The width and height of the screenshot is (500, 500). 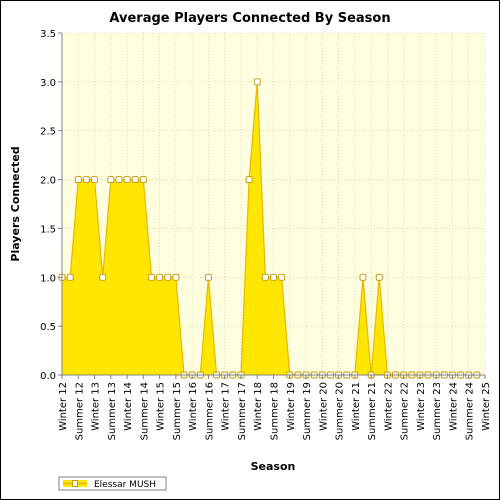 What do you see at coordinates (193, 406) in the screenshot?
I see `x-tick-label: Winter 16` at bounding box center [193, 406].